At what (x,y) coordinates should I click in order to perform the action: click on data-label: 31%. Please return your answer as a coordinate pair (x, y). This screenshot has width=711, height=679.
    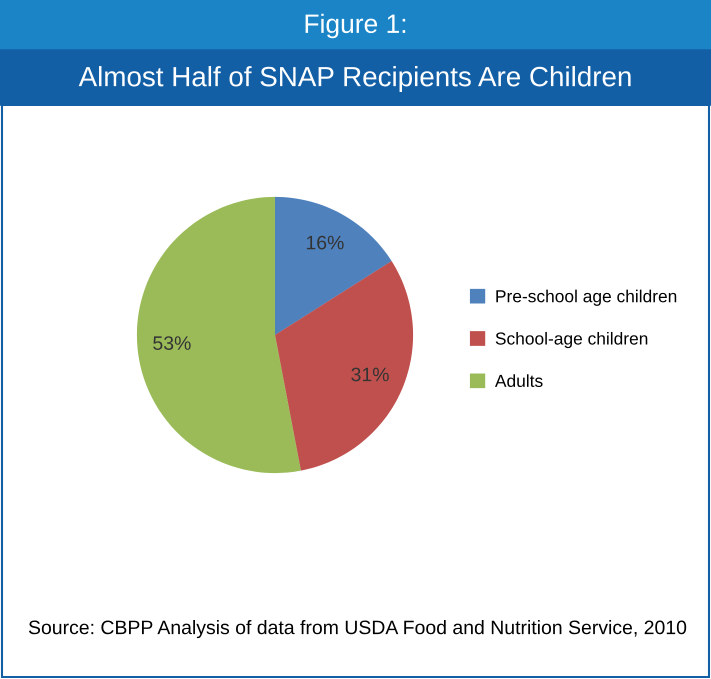
    Looking at the image, I should click on (370, 375).